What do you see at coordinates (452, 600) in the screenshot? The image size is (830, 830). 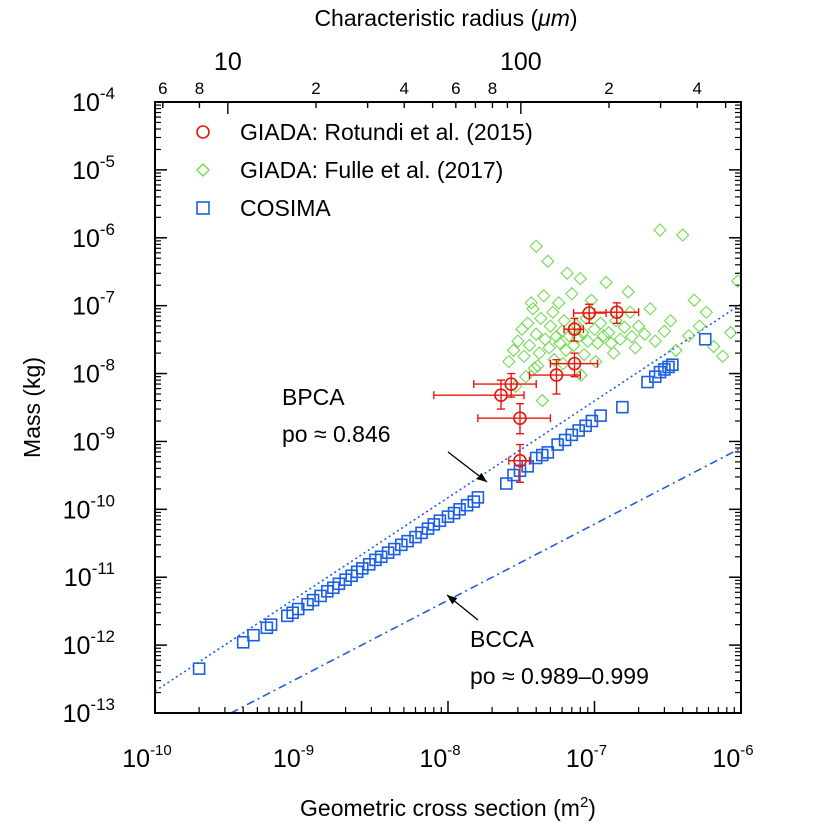 I see `annotation-bcca-arrowhead` at bounding box center [452, 600].